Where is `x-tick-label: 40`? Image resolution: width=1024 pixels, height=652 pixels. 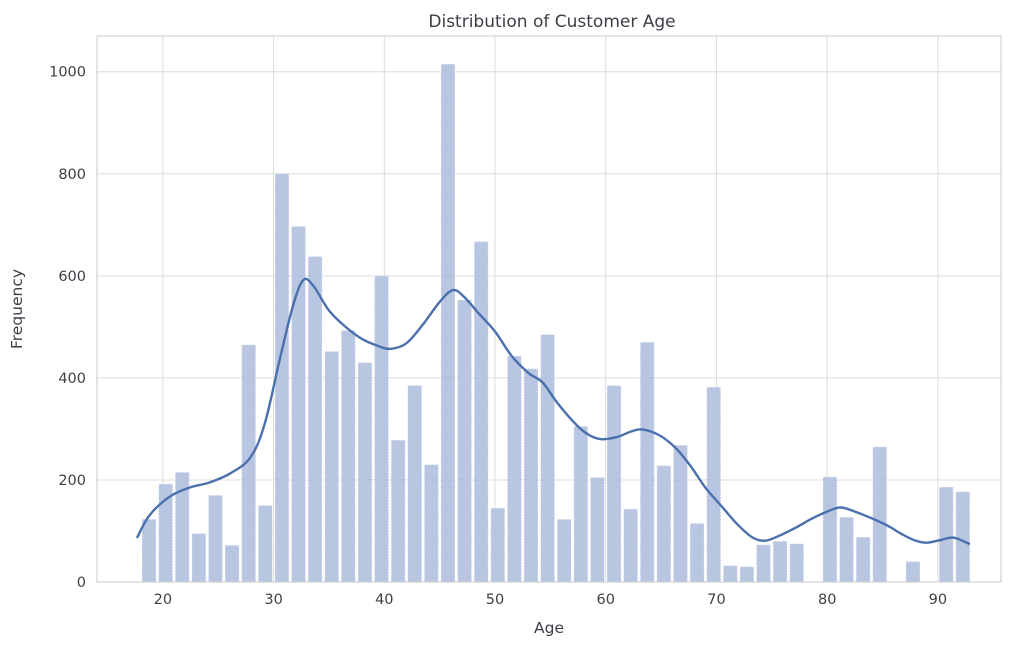
x-tick-label: 40 is located at coordinates (384, 600).